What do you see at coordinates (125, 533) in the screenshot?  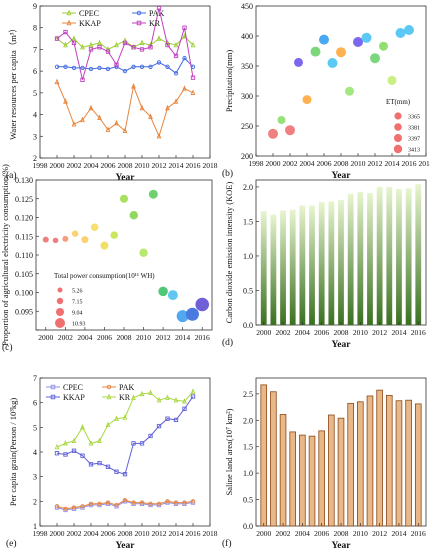 I see `x-tick-label: 2008` at bounding box center [125, 533].